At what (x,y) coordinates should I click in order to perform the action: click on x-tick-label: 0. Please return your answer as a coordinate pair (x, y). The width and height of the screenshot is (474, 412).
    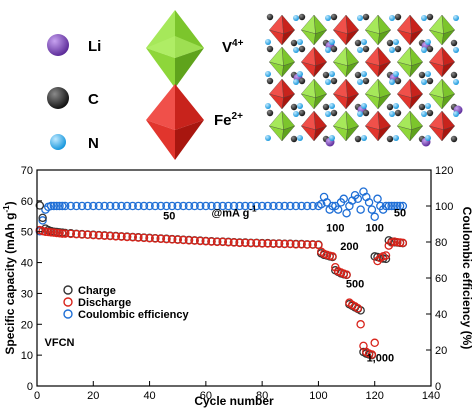
    Looking at the image, I should click on (37, 396).